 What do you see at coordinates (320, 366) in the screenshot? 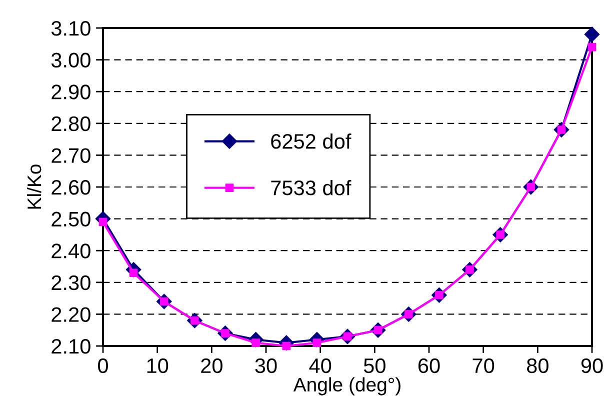
I see `x-tick-label: 40` at bounding box center [320, 366].